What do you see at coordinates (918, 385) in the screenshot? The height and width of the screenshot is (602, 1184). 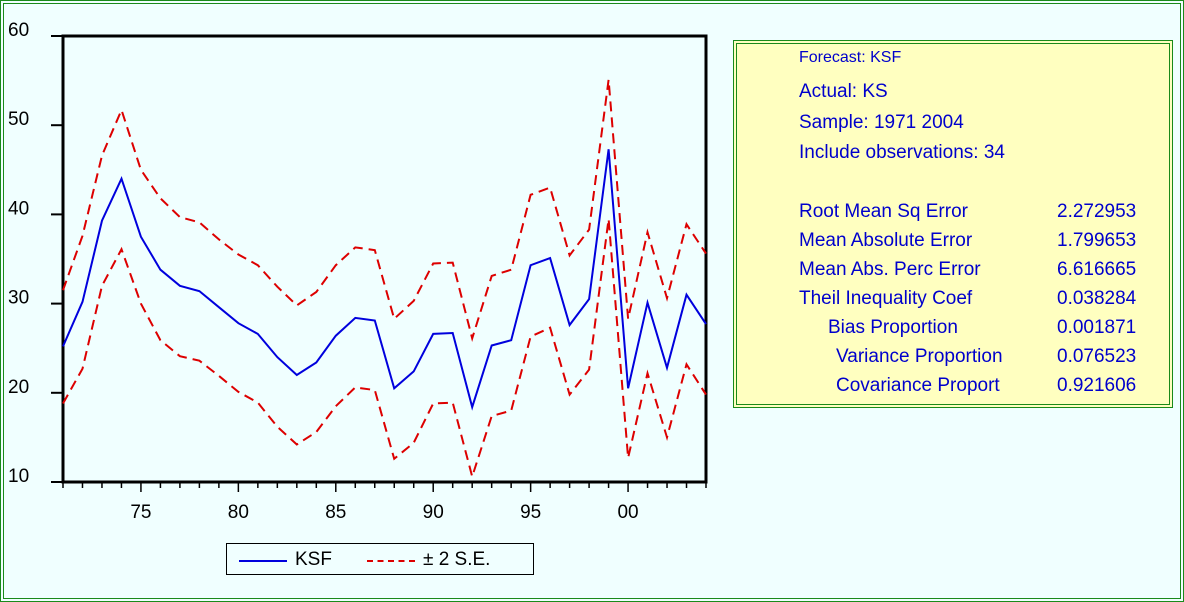 I see `stat-label: Covariance Proport` at bounding box center [918, 385].